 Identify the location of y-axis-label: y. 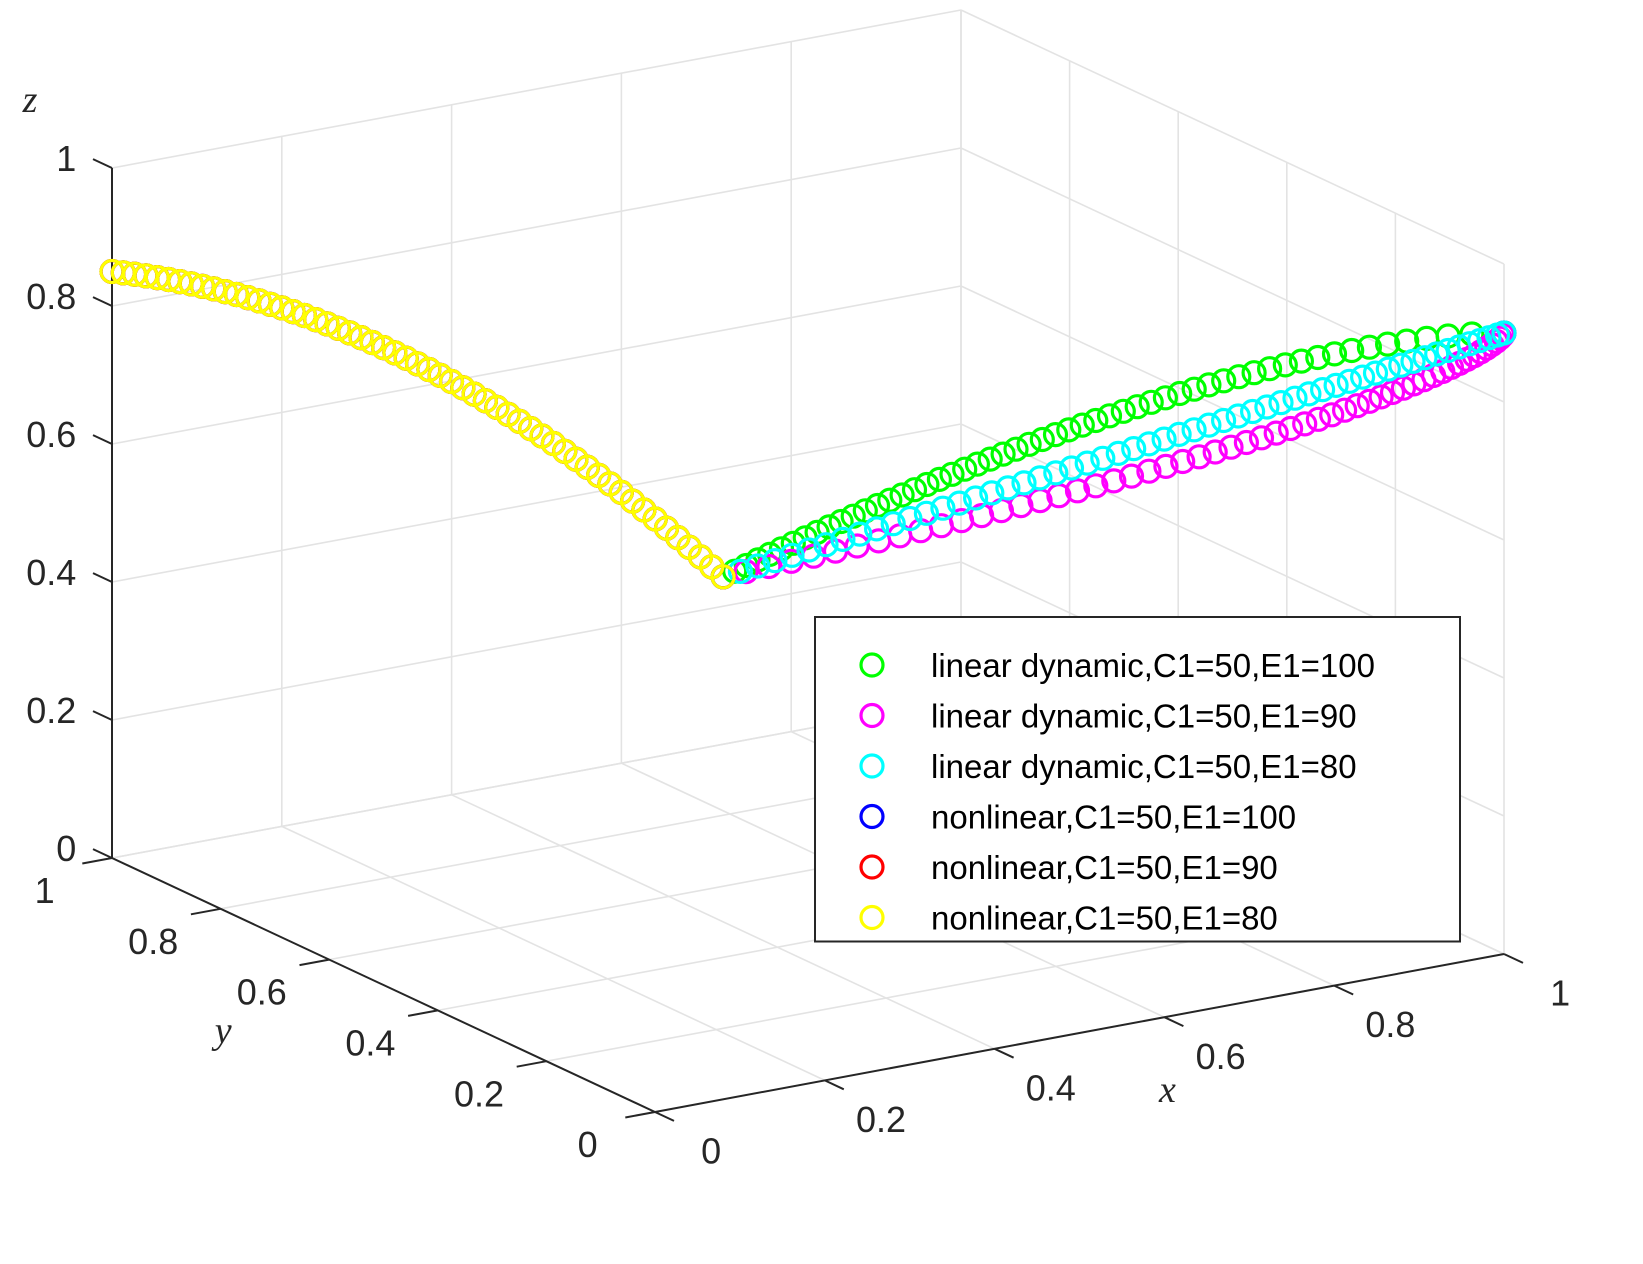
(221, 1031).